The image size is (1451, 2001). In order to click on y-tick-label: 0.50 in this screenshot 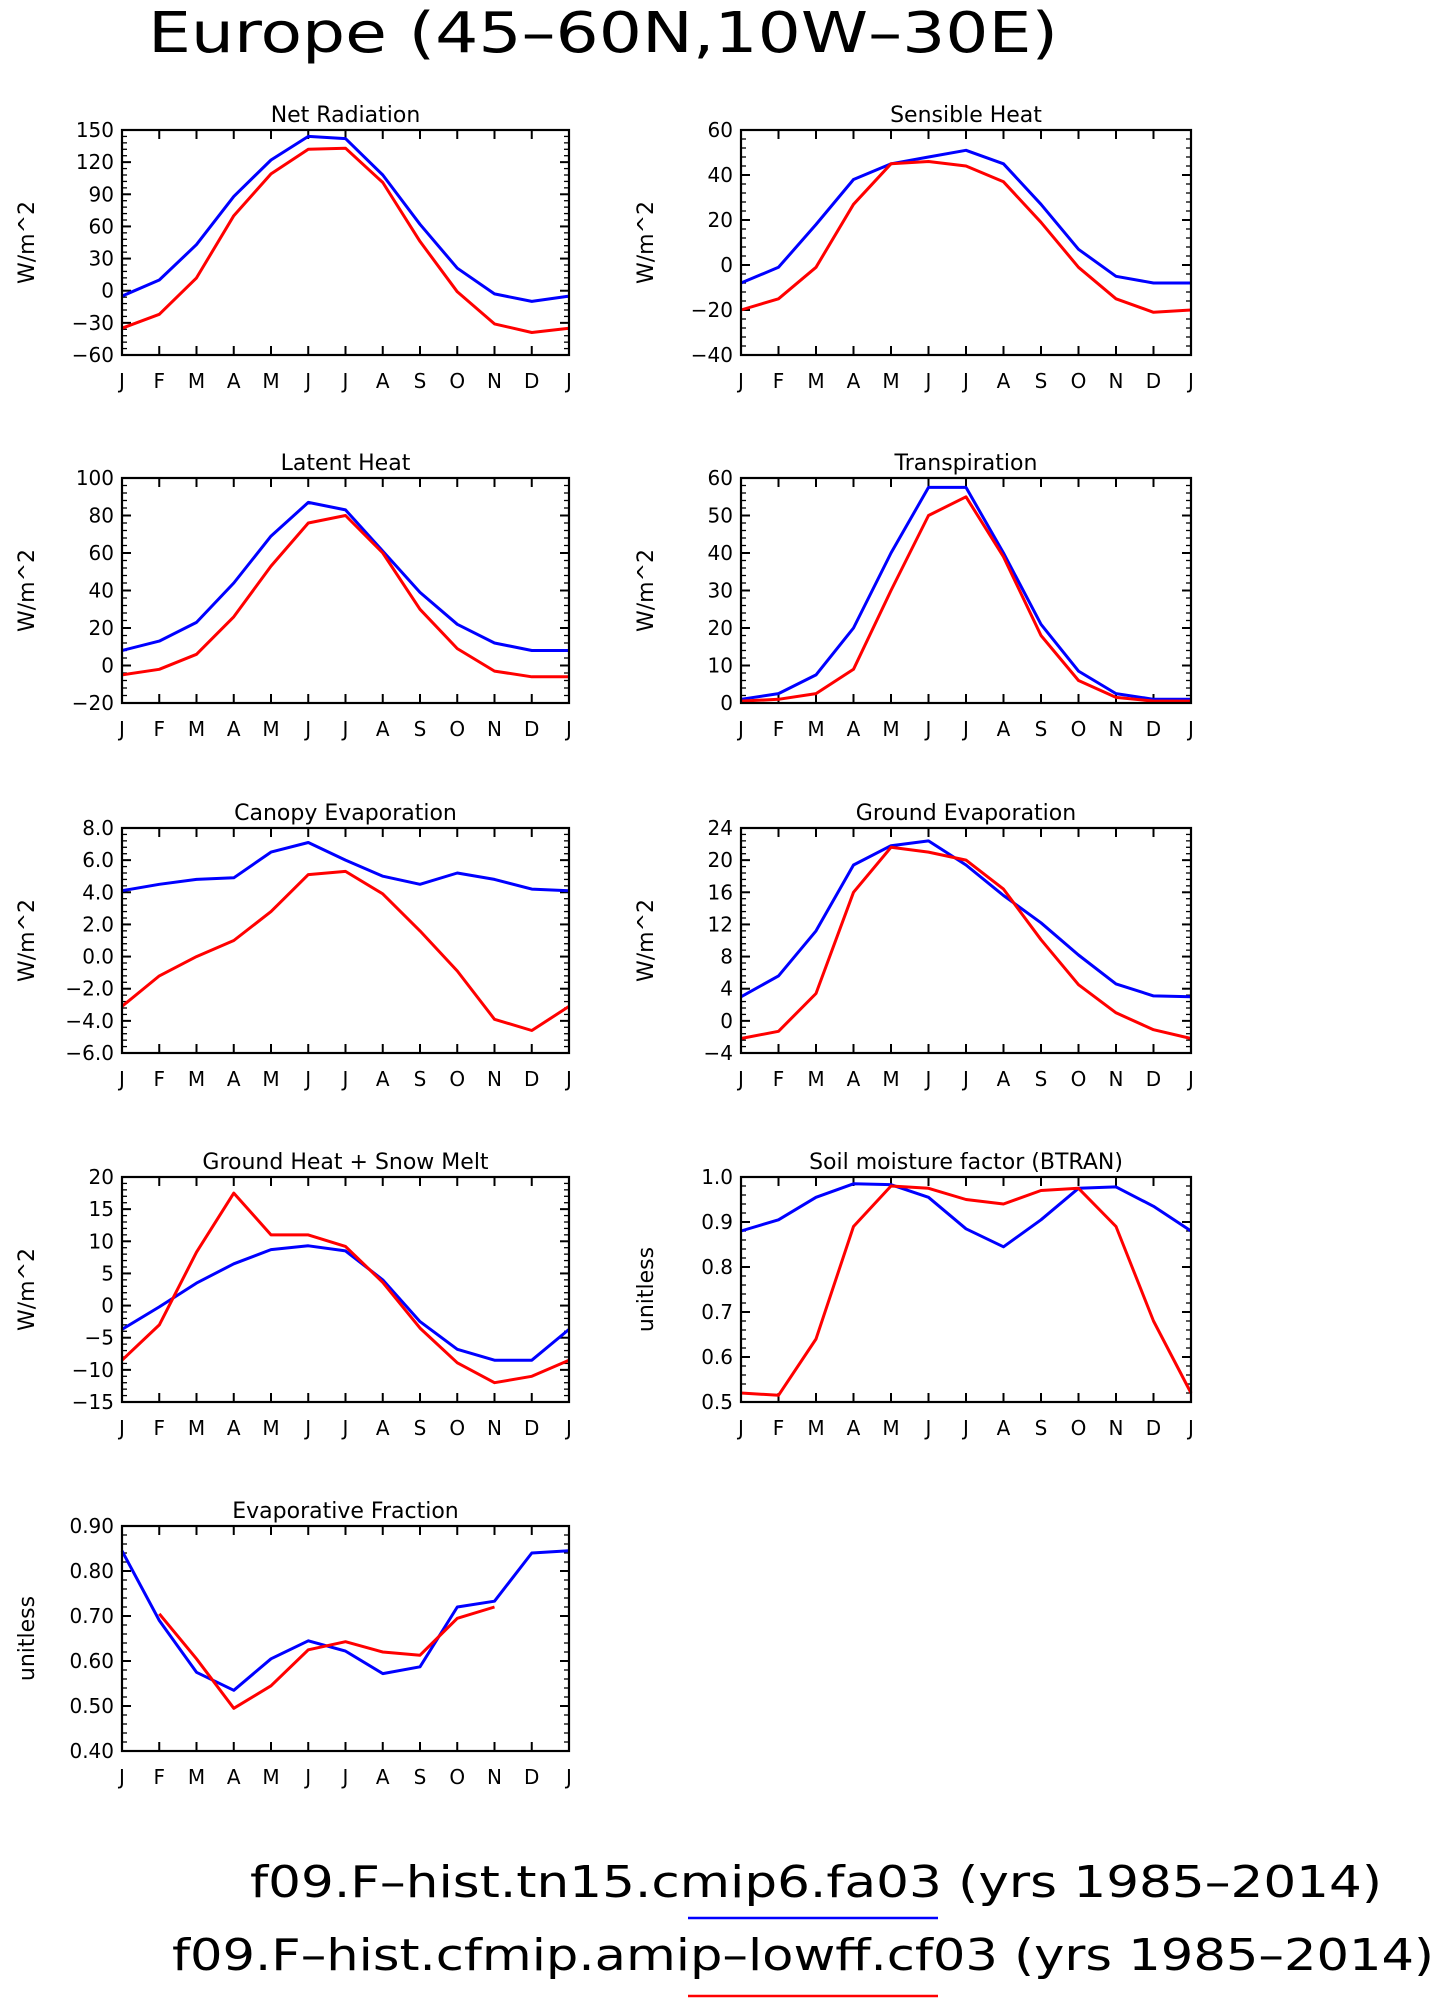, I will do `click(91, 1706)`.